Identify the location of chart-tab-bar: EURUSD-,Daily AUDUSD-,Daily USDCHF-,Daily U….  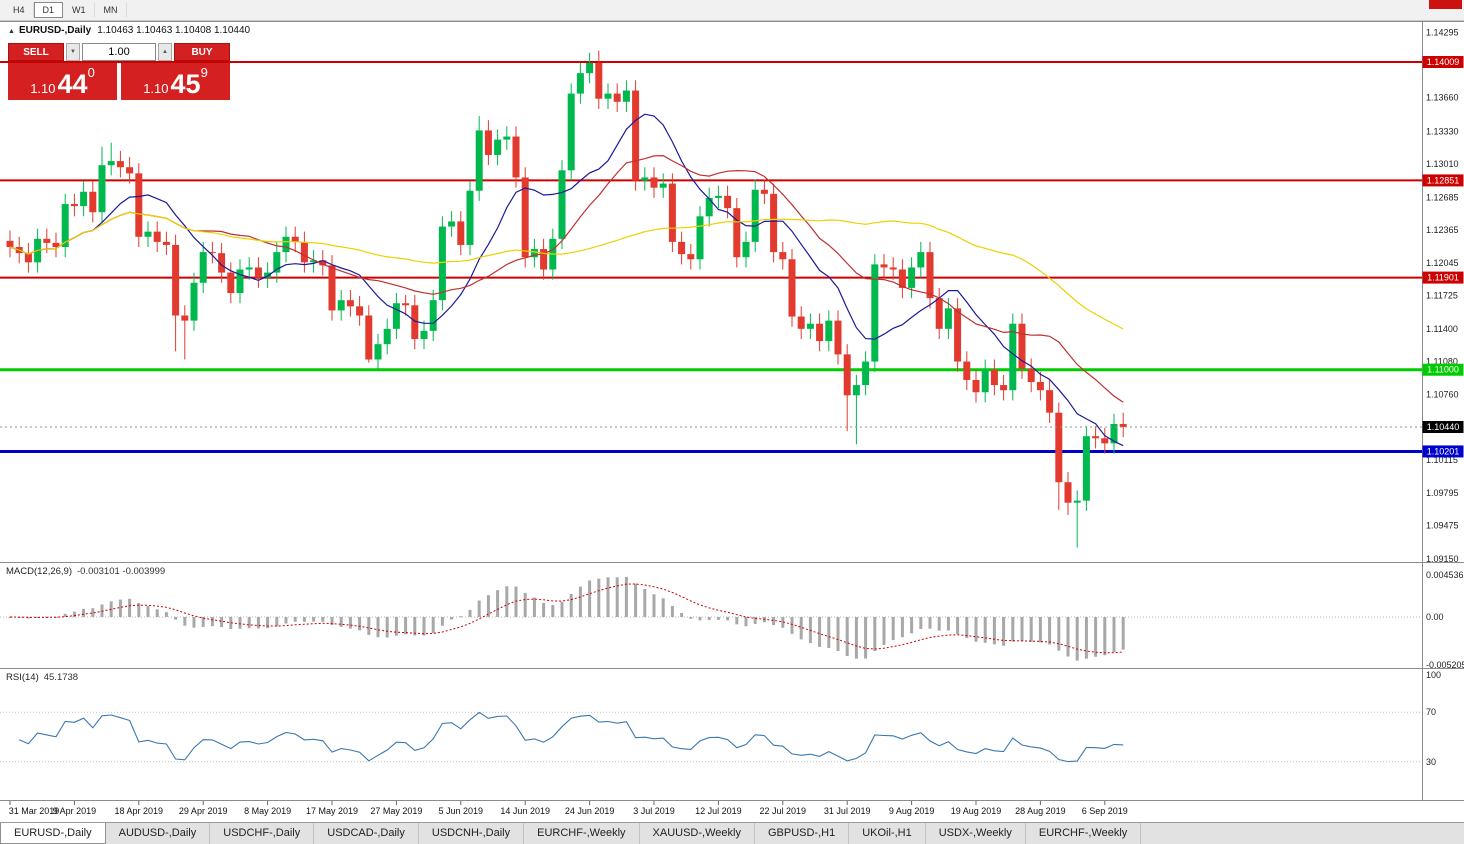
(732, 833).